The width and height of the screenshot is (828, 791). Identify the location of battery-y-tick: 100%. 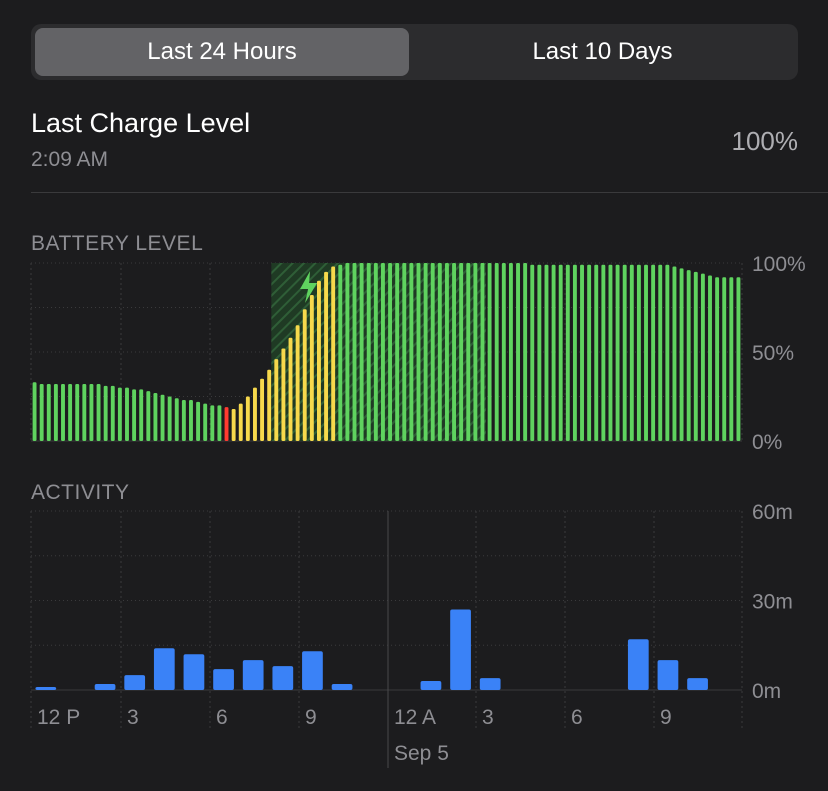
(779, 264).